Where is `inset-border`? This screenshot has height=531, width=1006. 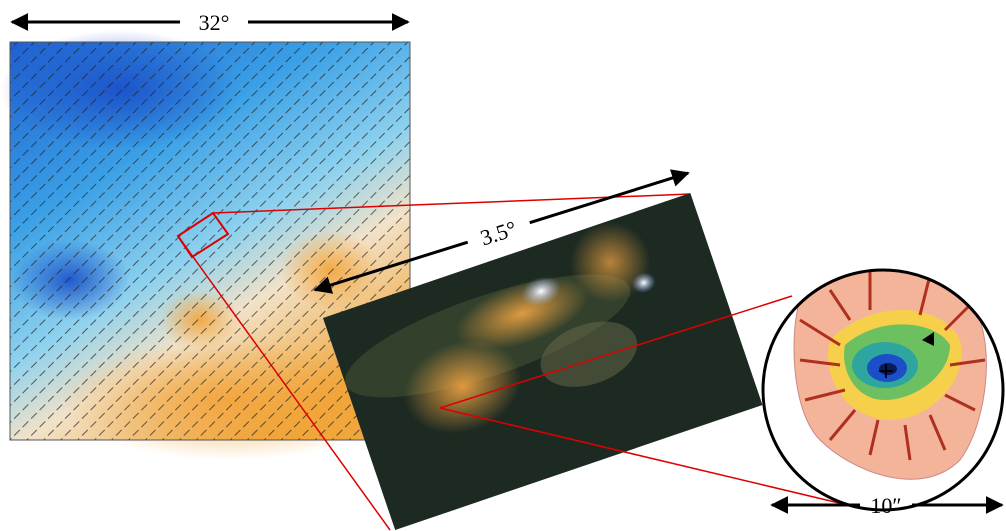
inset-border is located at coordinates (883, 390).